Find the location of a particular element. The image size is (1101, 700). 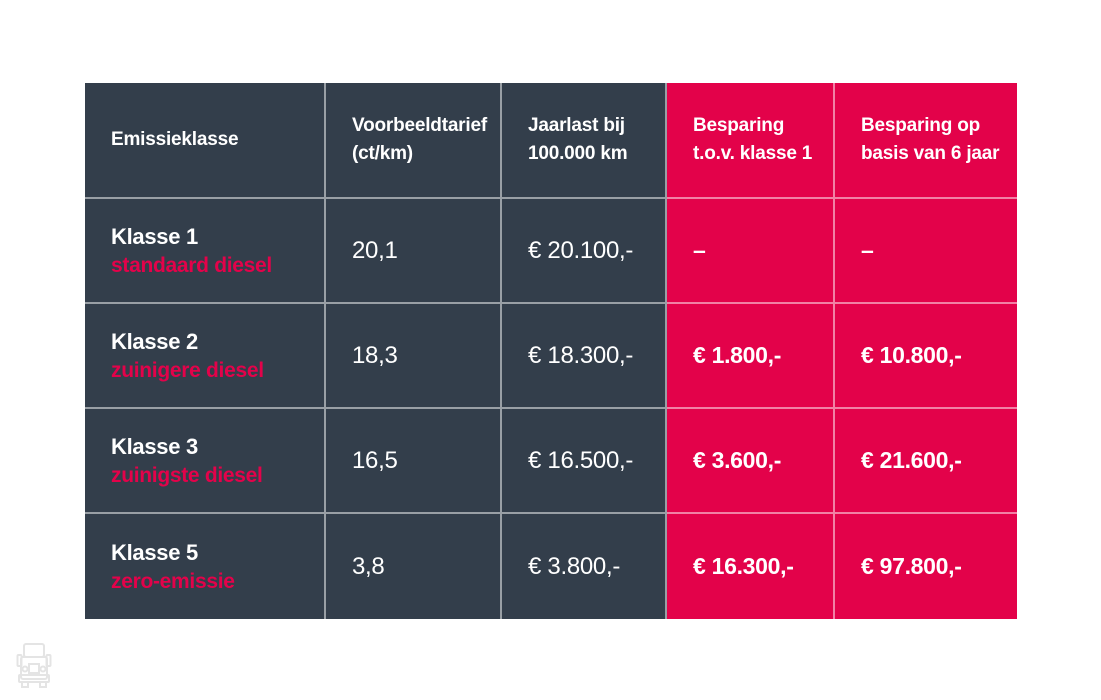

cell-klasse3-besparing-6jaar: € 21.600,- is located at coordinates (926, 461).